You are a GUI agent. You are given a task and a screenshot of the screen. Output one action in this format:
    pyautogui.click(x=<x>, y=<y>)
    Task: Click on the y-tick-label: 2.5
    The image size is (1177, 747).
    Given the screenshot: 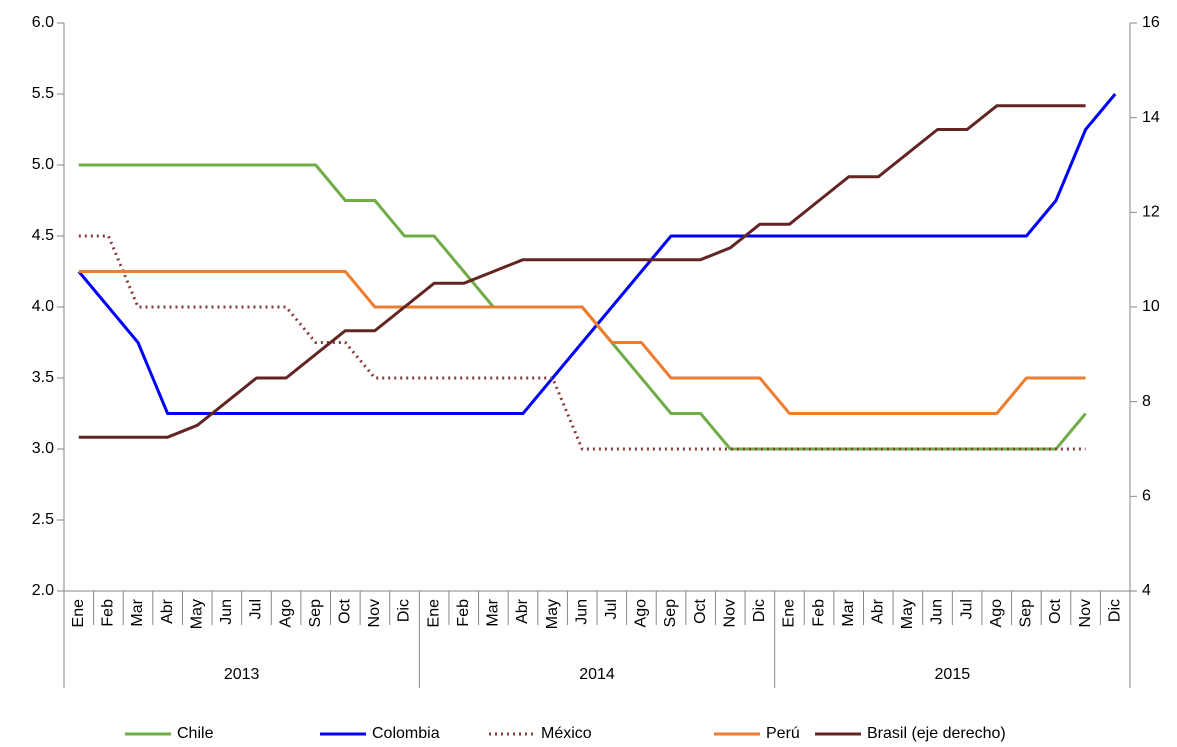 What is the action you would take?
    pyautogui.click(x=43, y=519)
    